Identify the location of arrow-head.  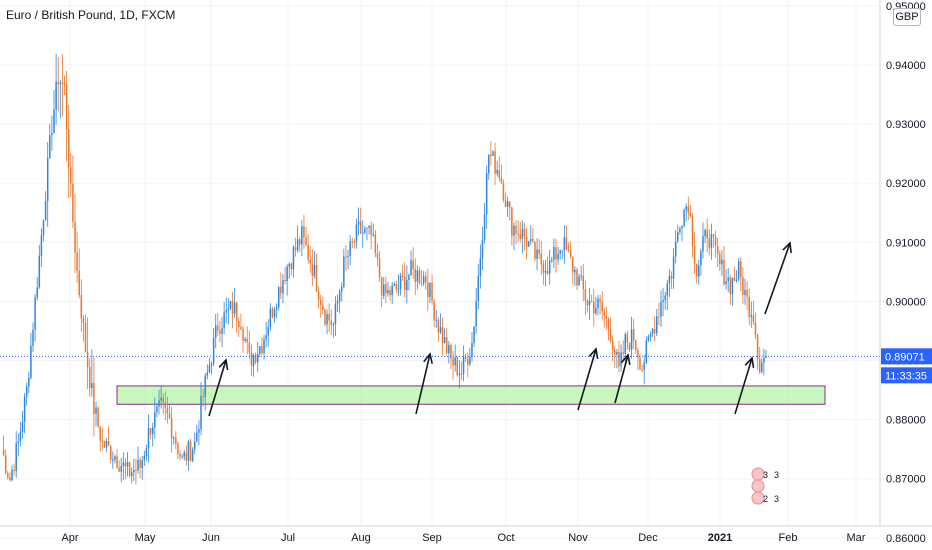
(749, 362).